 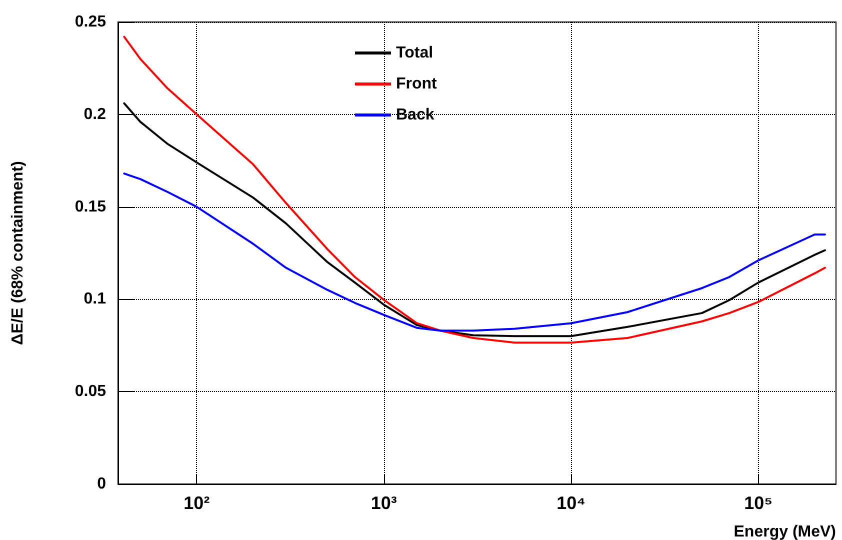 I want to click on x-axis-title: Energy (MeV), so click(x=785, y=532).